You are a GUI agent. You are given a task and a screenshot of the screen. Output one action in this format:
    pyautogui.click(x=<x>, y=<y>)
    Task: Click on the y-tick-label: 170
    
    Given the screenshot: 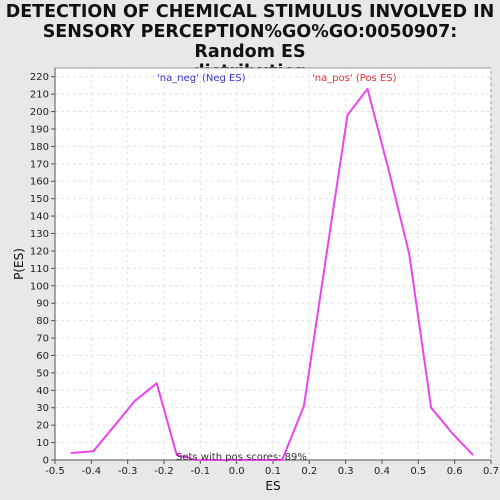 What is the action you would take?
    pyautogui.click(x=39, y=164)
    